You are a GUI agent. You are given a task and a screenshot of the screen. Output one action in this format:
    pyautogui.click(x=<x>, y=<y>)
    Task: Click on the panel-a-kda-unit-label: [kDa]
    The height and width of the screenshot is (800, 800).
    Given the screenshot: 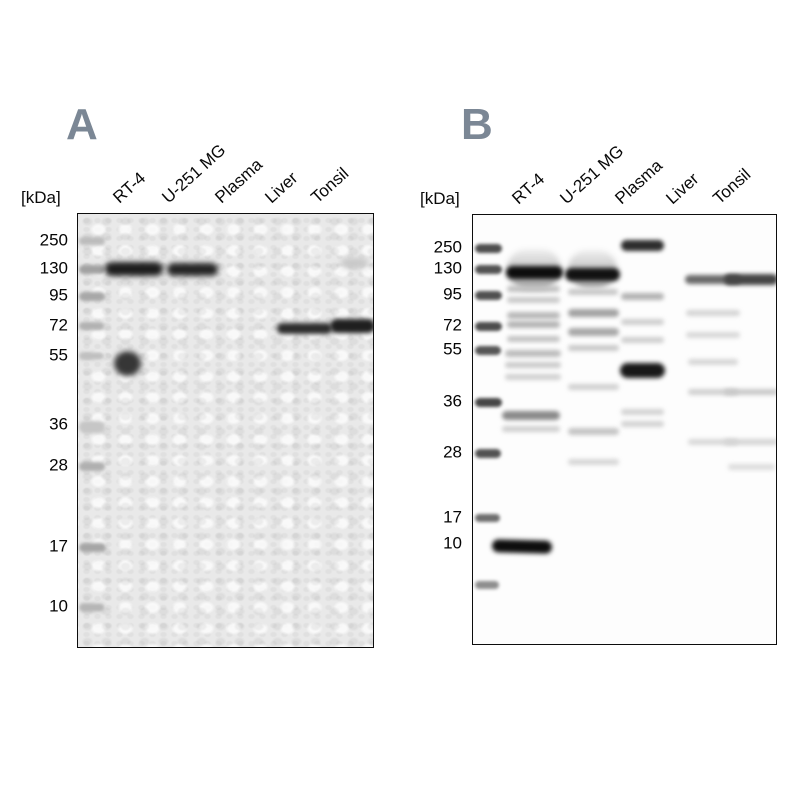 What is the action you would take?
    pyautogui.click(x=41, y=197)
    